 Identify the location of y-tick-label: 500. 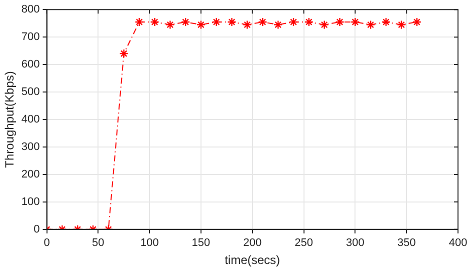
(30, 92).